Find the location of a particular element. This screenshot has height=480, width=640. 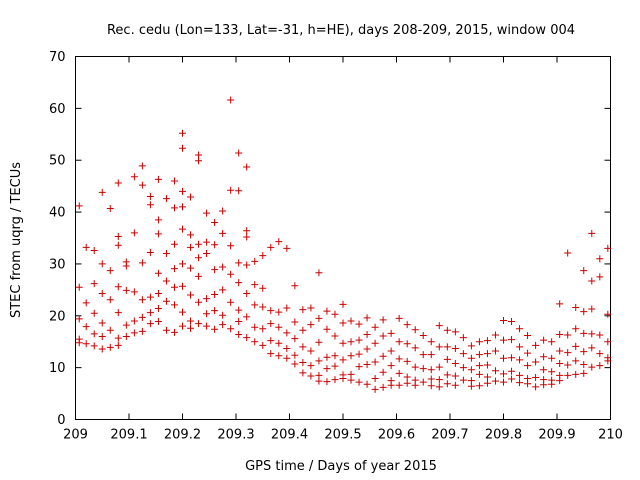

y-tick-label: 70 is located at coordinates (57, 57).